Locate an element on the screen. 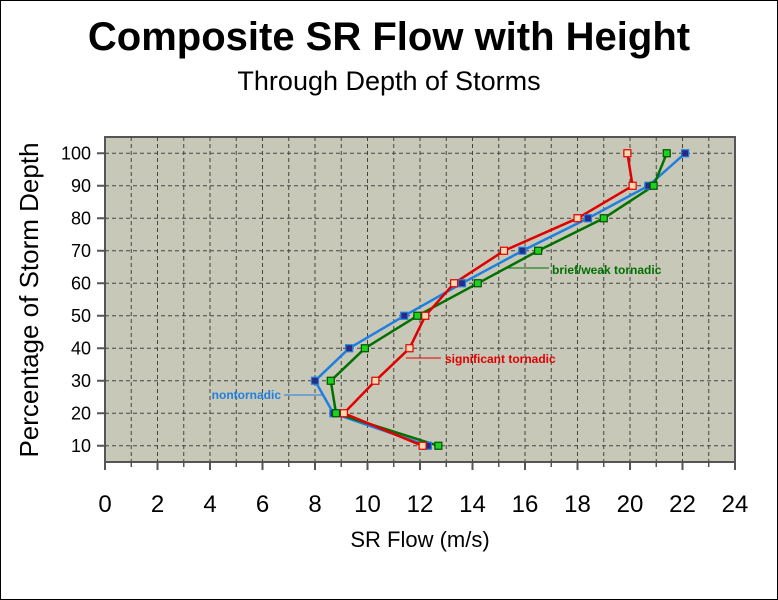 The width and height of the screenshot is (778, 600). x-tick-label: 24 is located at coordinates (735, 504).